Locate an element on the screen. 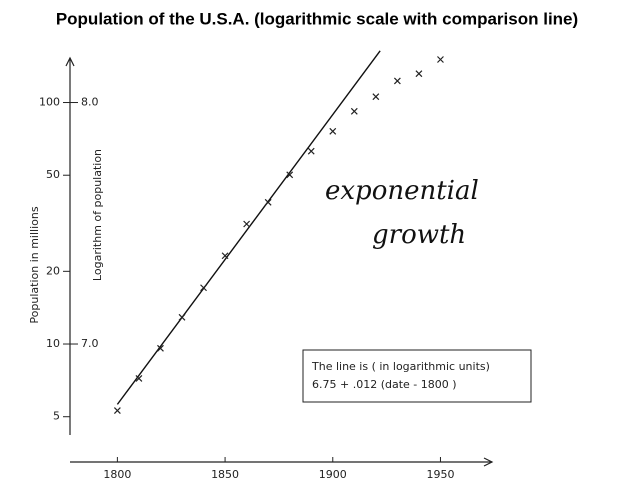 This screenshot has height=488, width=634. y-tick-label: 20 is located at coordinates (53, 270).